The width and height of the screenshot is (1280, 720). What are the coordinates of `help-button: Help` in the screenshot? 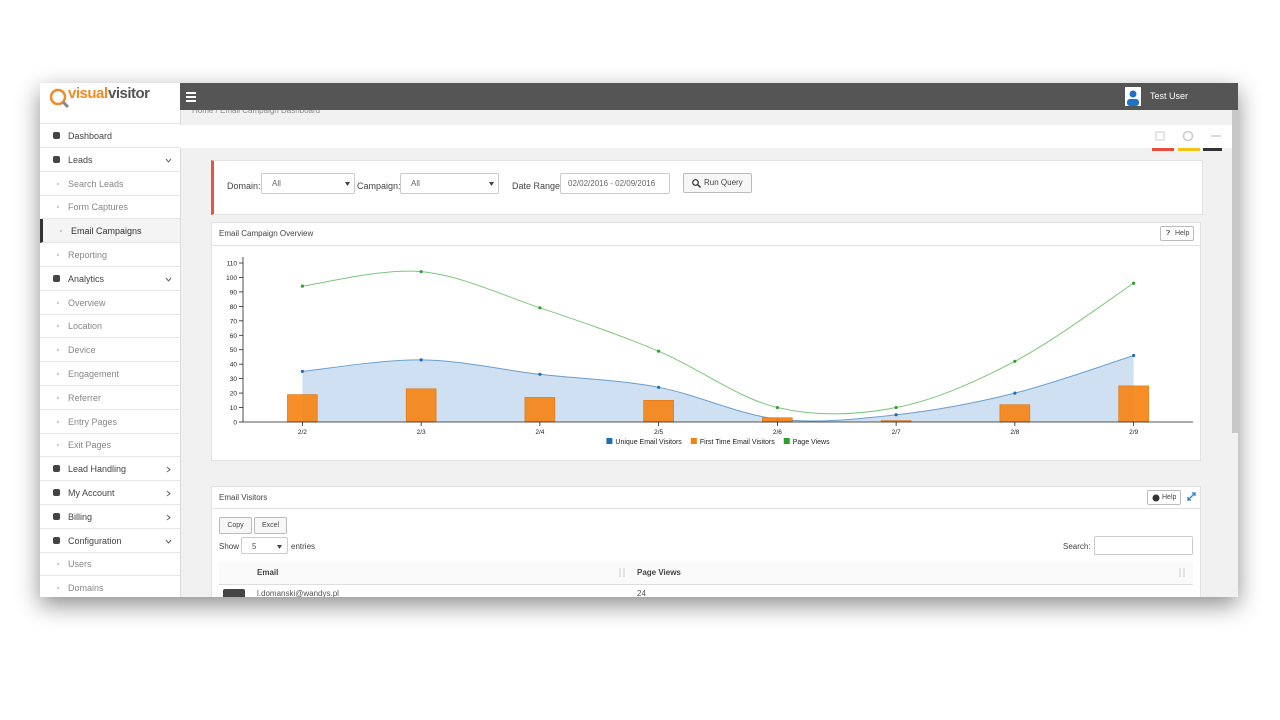 It's located at (1164, 497).